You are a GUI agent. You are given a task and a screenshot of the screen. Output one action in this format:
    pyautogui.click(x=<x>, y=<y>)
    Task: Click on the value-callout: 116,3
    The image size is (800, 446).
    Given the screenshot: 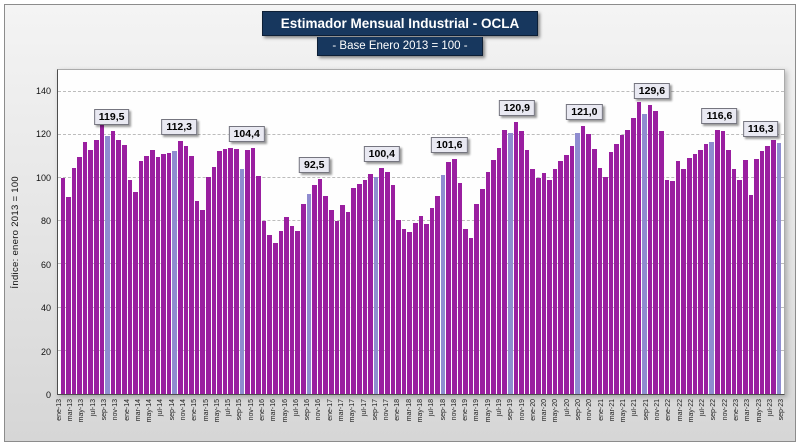 What is the action you would take?
    pyautogui.click(x=760, y=128)
    